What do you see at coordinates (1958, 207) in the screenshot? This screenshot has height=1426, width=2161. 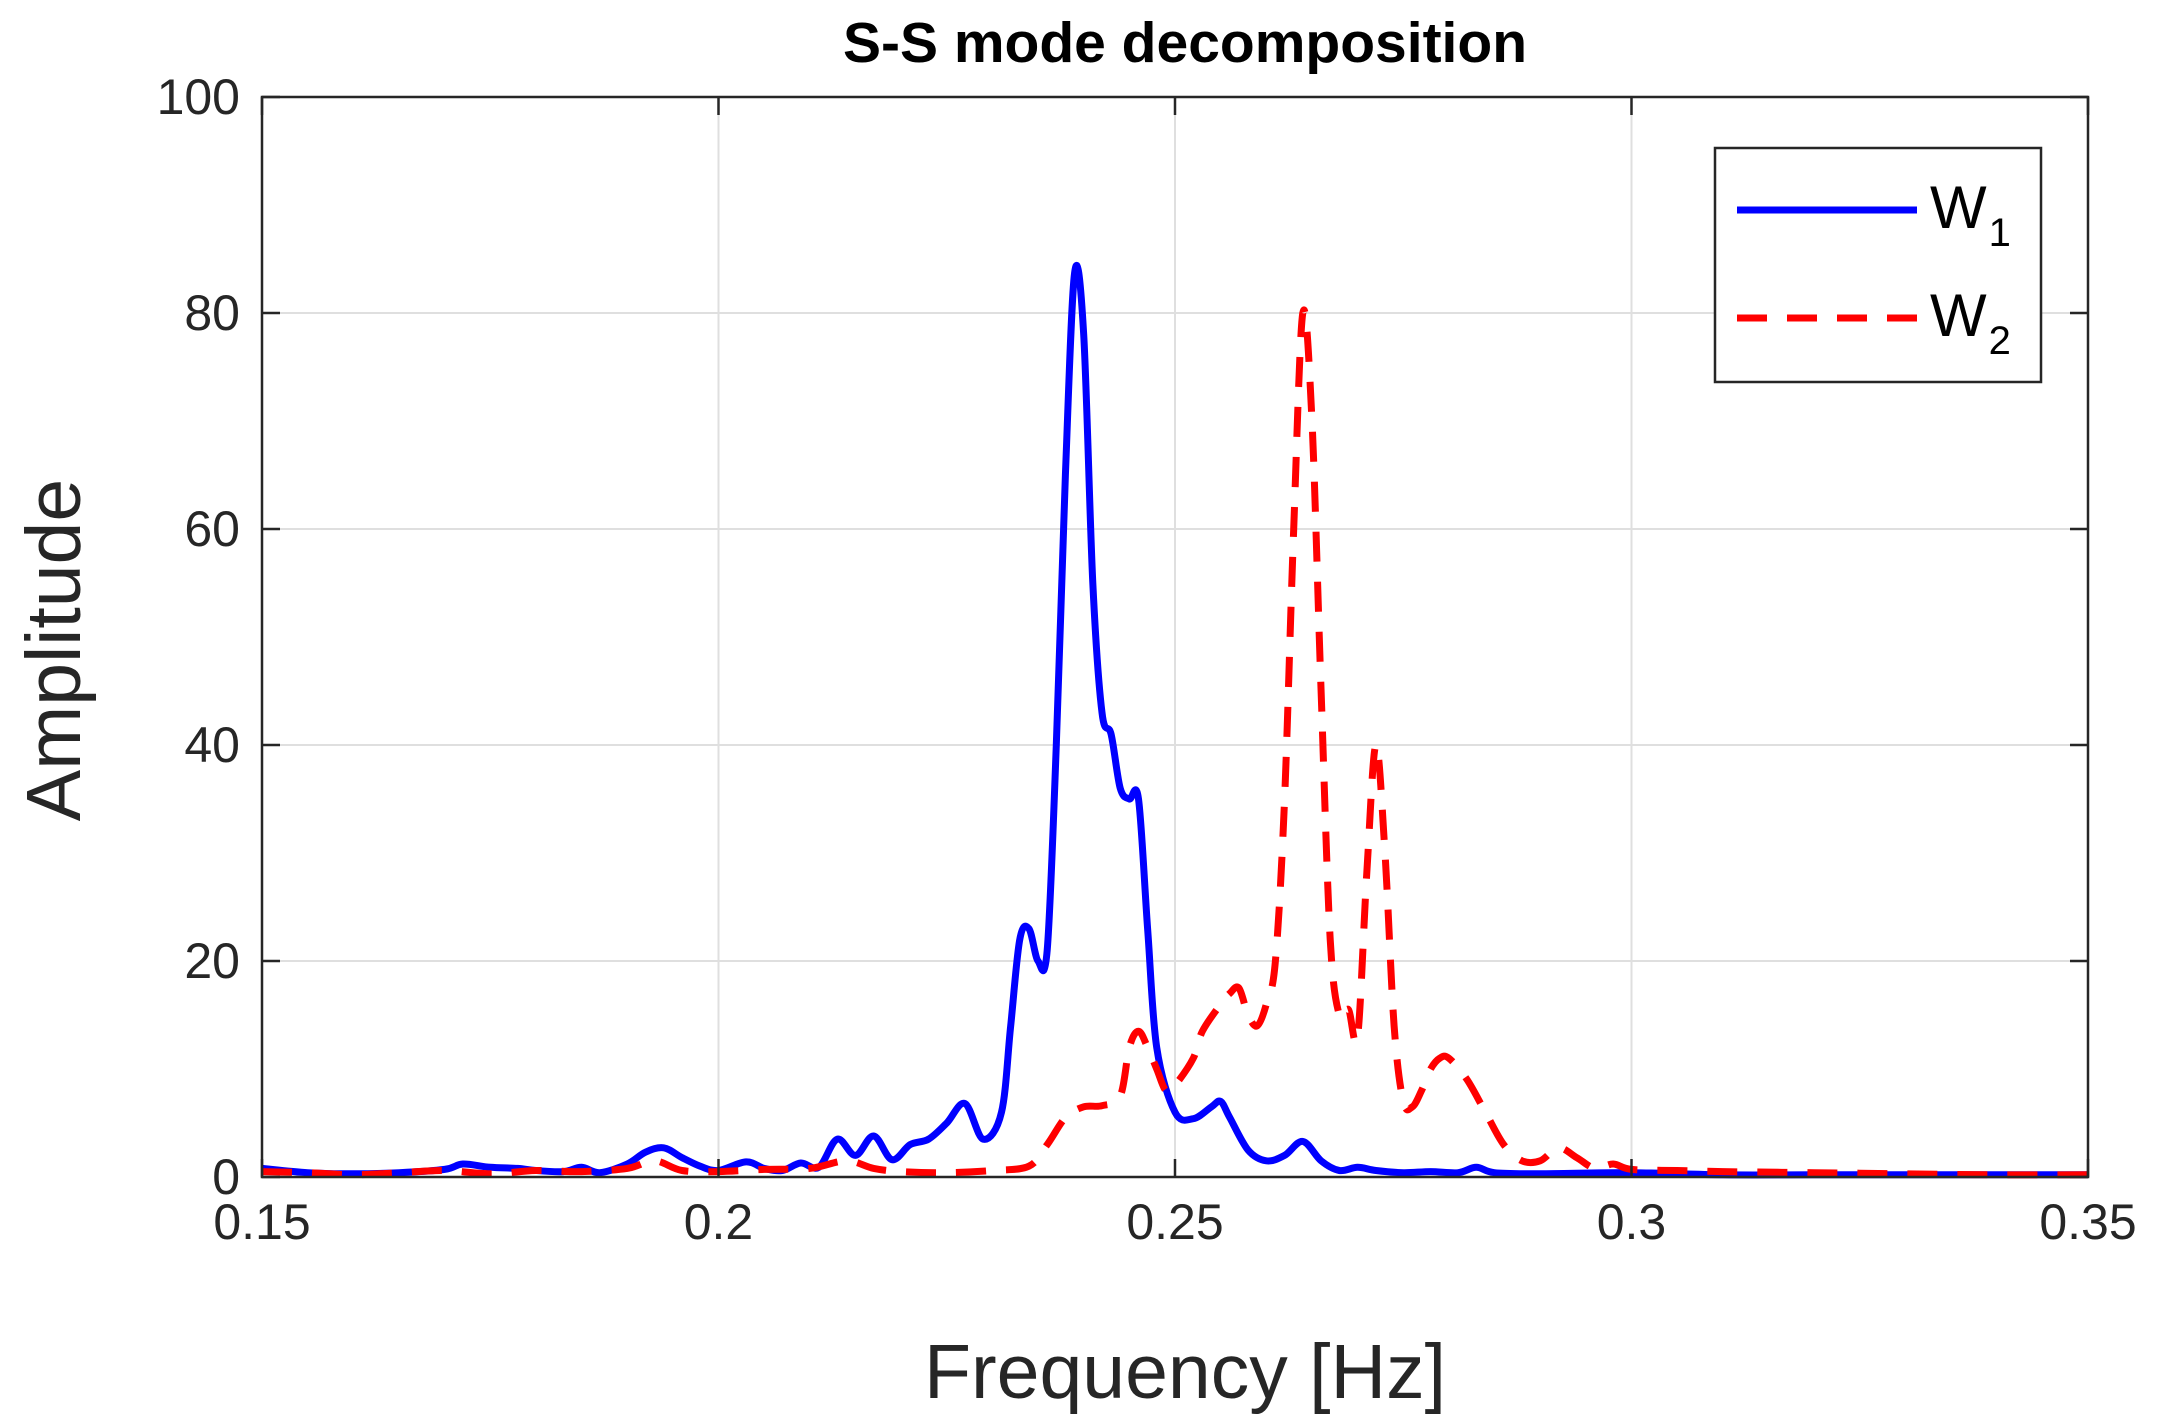 I see `legend-label-w1-main: W` at bounding box center [1958, 207].